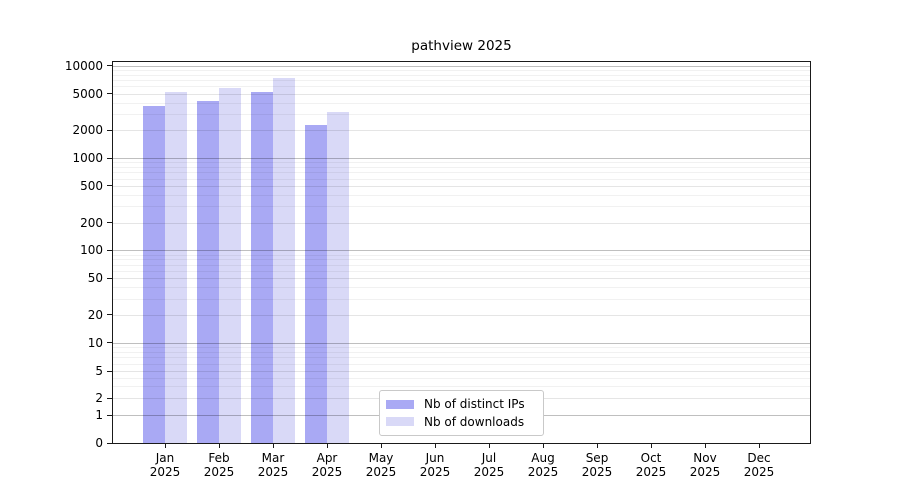 The height and width of the screenshot is (500, 900). I want to click on x-tick-label-jun-2025: Jun 2025, so click(435, 465).